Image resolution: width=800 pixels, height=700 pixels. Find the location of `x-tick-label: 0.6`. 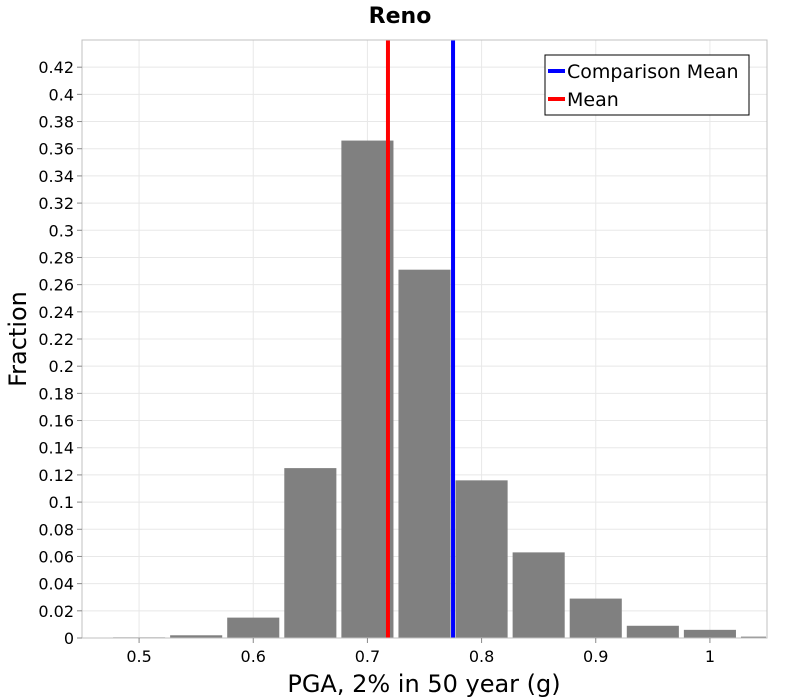

x-tick-label: 0.6 is located at coordinates (253, 656).